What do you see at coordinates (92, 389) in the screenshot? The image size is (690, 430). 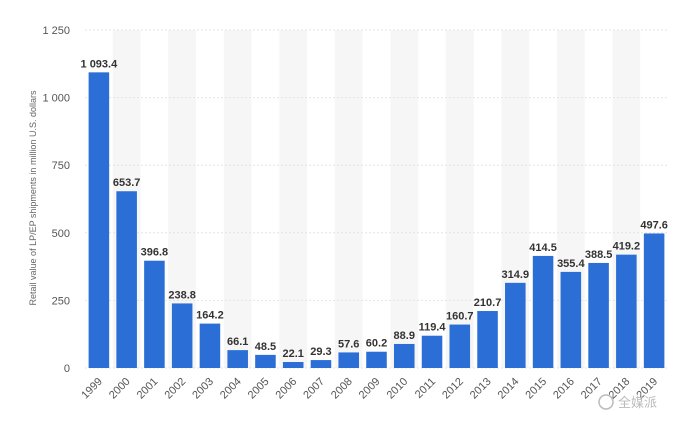 I see `x-tick-label: 1999` at bounding box center [92, 389].